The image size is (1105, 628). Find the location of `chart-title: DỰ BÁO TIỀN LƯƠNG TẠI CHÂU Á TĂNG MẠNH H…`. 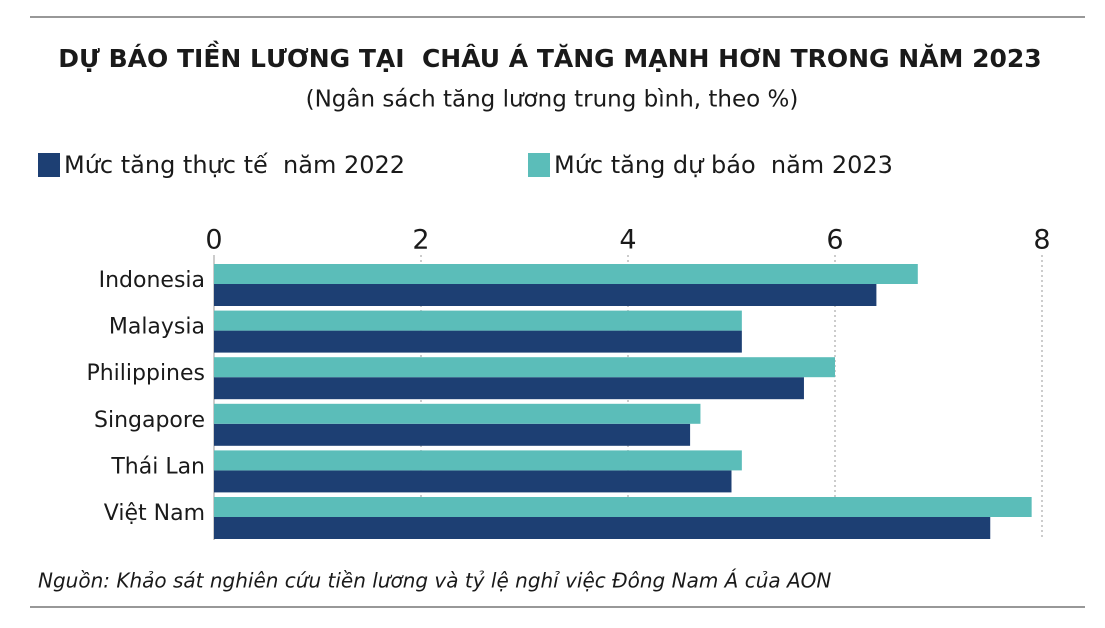

chart-title: DỰ BÁO TIỀN LƯƠNG TẠI CHÂU Á TĂNG MẠNH H… is located at coordinates (549, 56).